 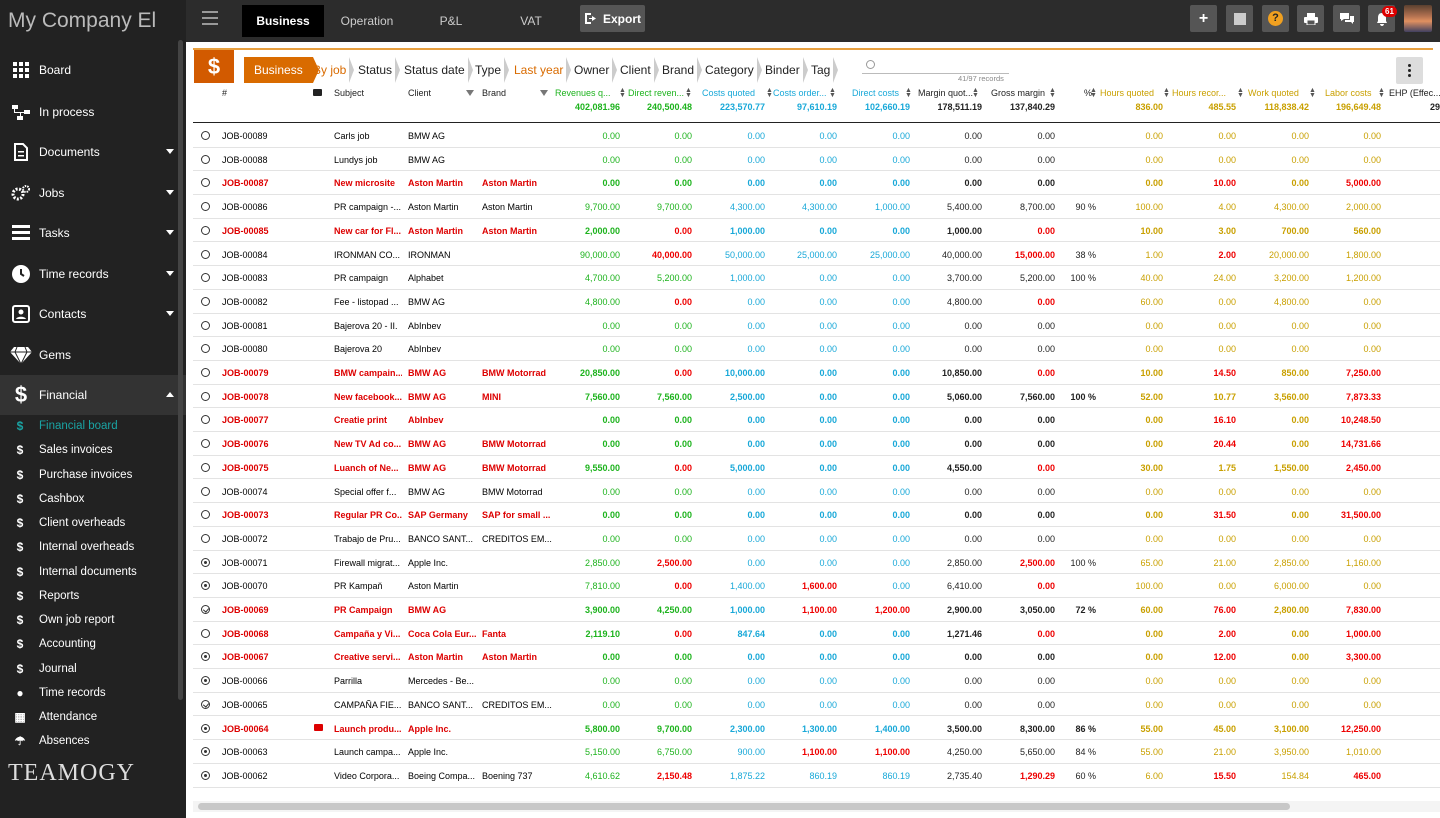 I want to click on filter-category: Category, so click(x=731, y=70).